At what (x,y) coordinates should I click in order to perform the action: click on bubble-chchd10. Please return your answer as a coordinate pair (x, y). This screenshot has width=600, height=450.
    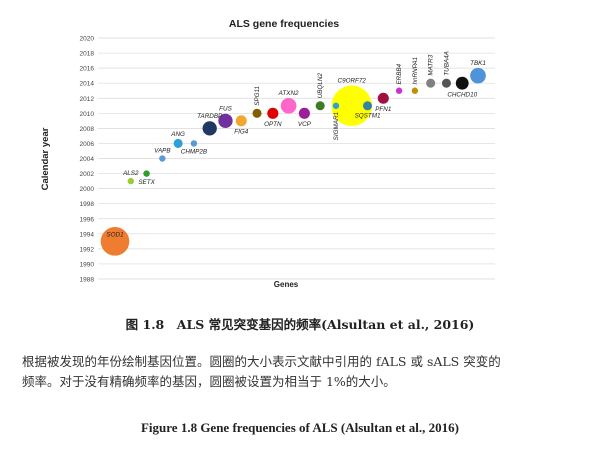
    Looking at the image, I should click on (462, 83).